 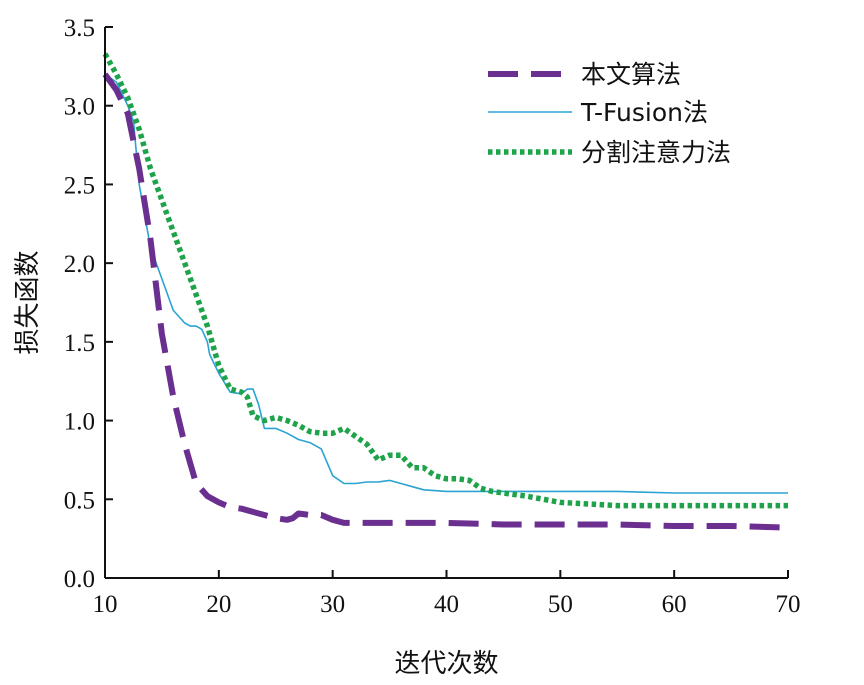 What do you see at coordinates (446, 664) in the screenshot?
I see `x-axis-title: 迭代次数` at bounding box center [446, 664].